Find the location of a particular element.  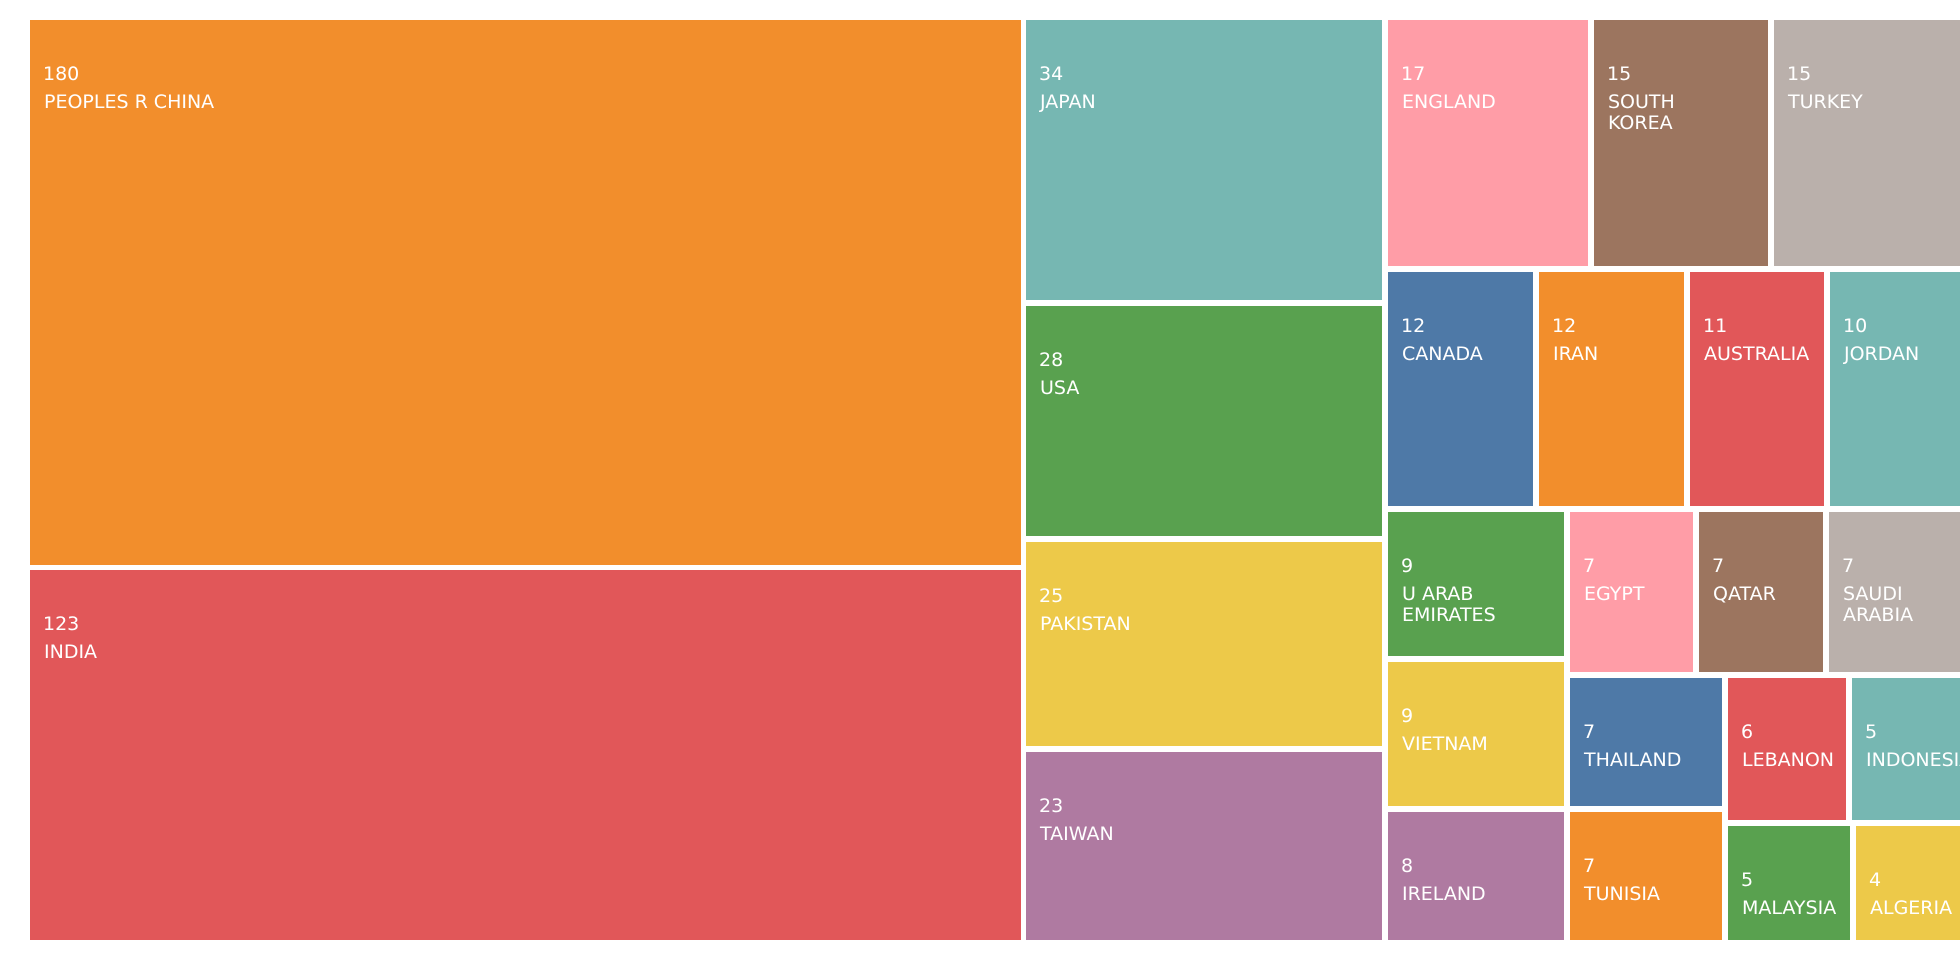

tile-ireland: 8 IRELAND is located at coordinates (1476, 876).